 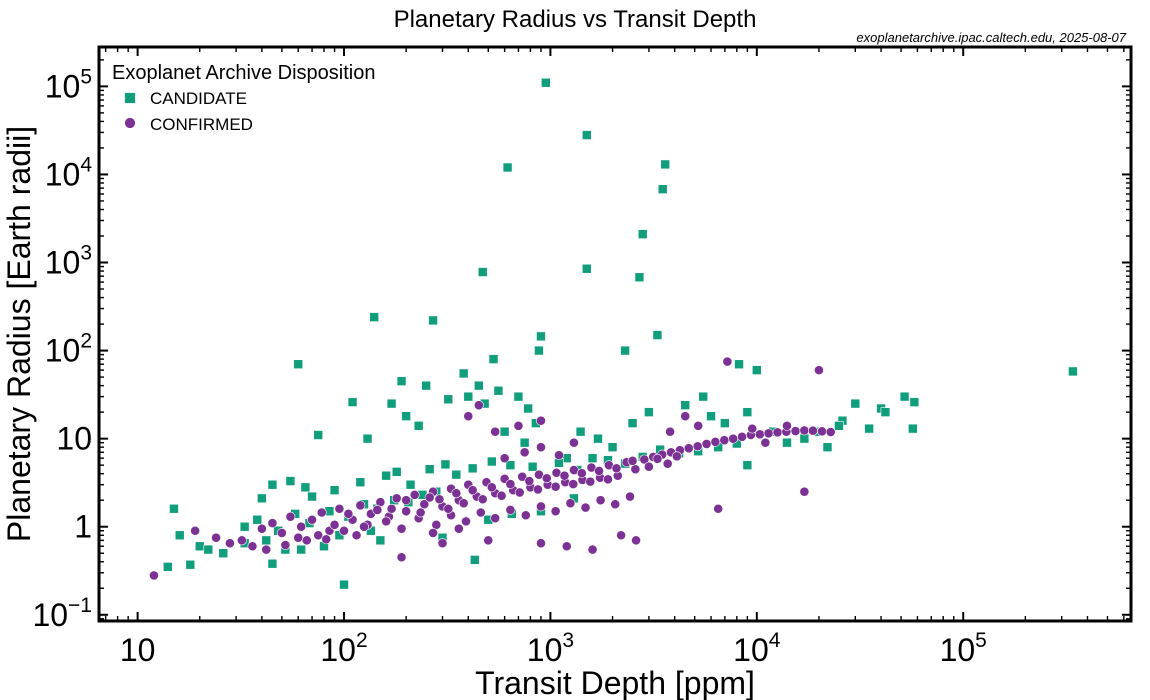 What do you see at coordinates (615, 682) in the screenshot?
I see `x-axis-label: Transit Depth [ppm]` at bounding box center [615, 682].